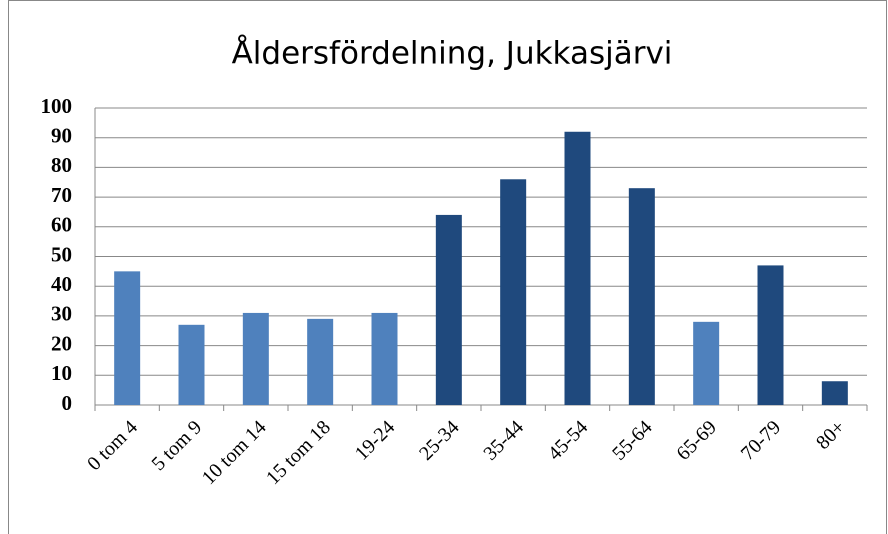  Describe the element at coordinates (61, 373) in the screenshot. I see `y-tick-label: 10` at that location.